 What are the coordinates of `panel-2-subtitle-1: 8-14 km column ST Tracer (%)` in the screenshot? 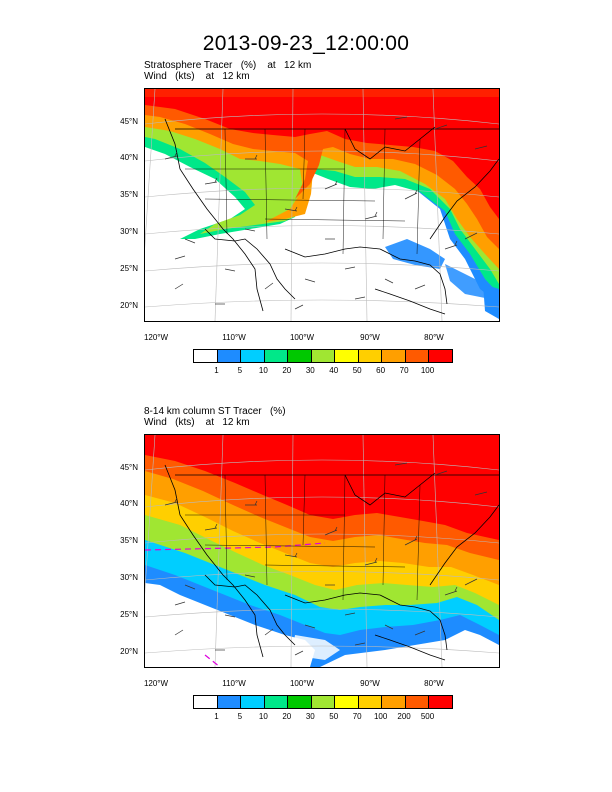 It's located at (215, 411).